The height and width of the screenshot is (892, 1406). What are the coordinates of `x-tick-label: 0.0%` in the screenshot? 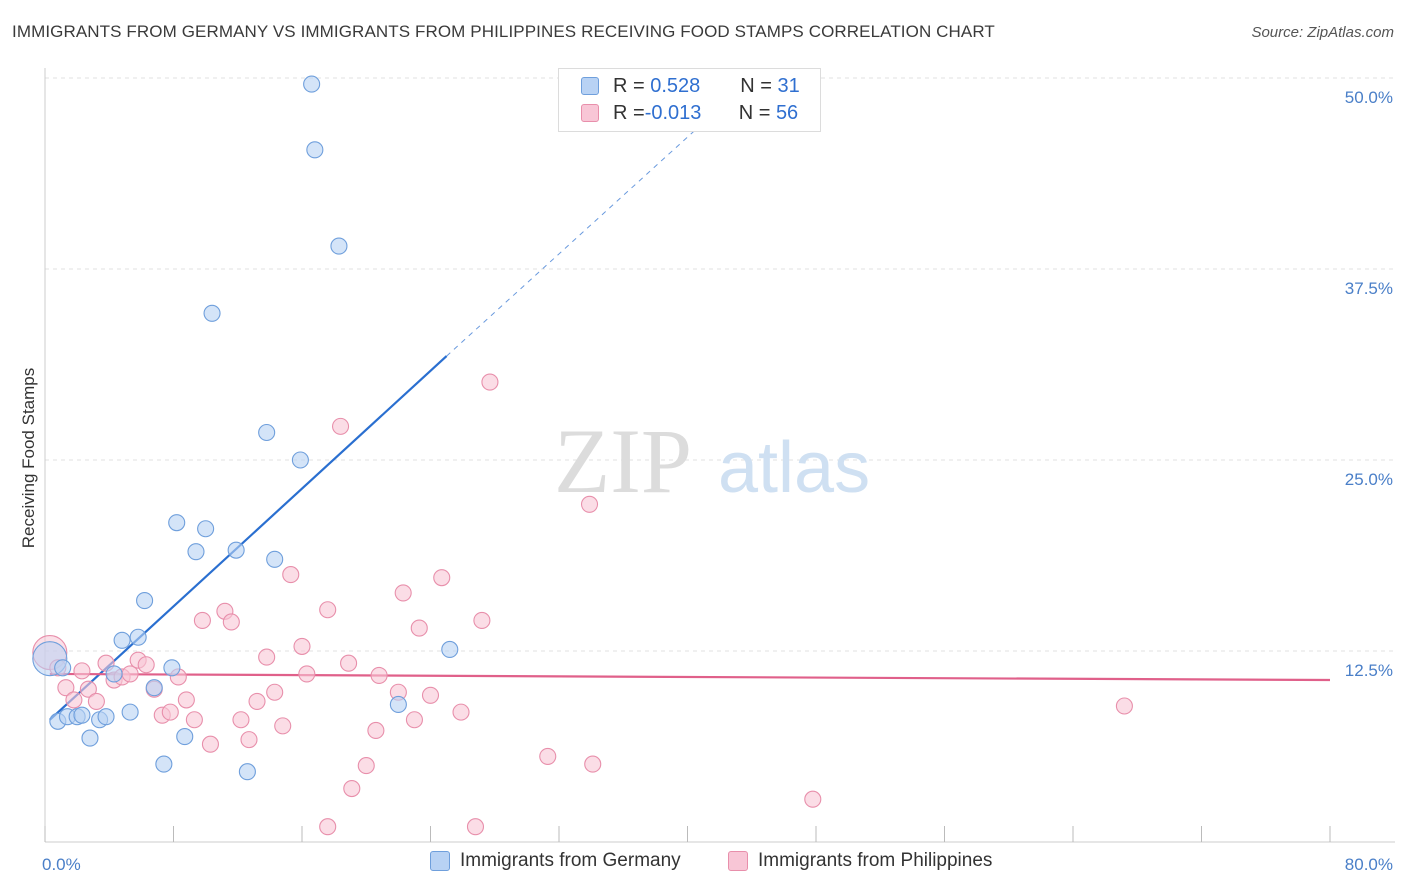 It's located at (61, 864).